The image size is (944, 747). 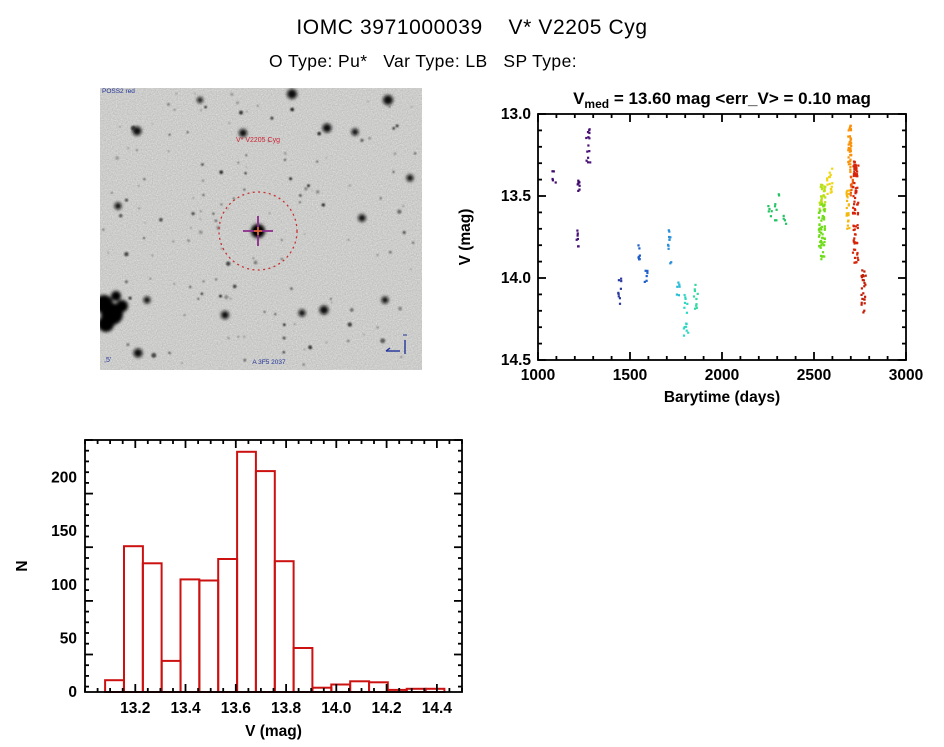 What do you see at coordinates (437, 708) in the screenshot?
I see `svg-text: 14.4` at bounding box center [437, 708].